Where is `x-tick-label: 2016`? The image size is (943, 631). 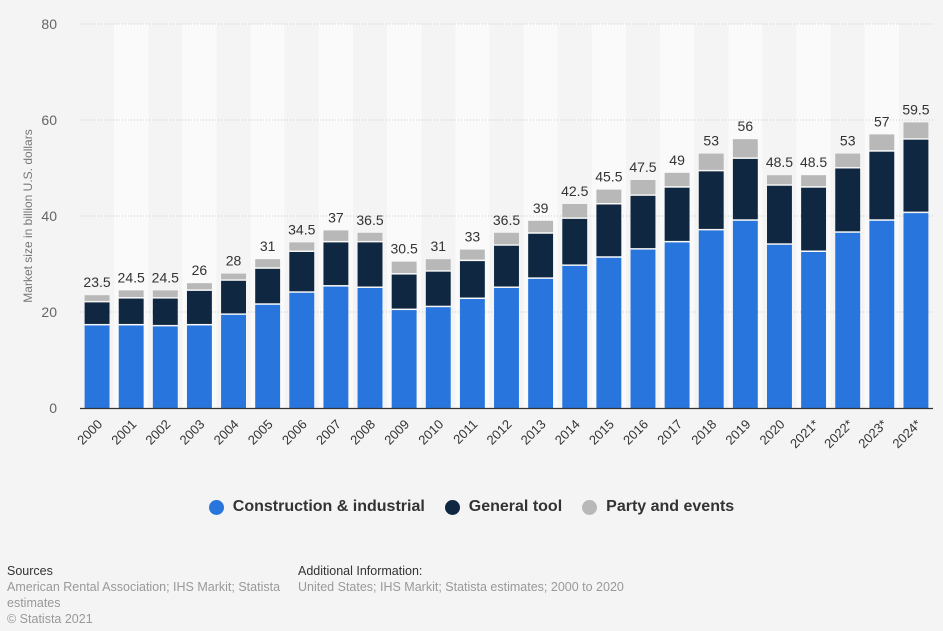
x-tick-label: 2016 is located at coordinates (635, 432).